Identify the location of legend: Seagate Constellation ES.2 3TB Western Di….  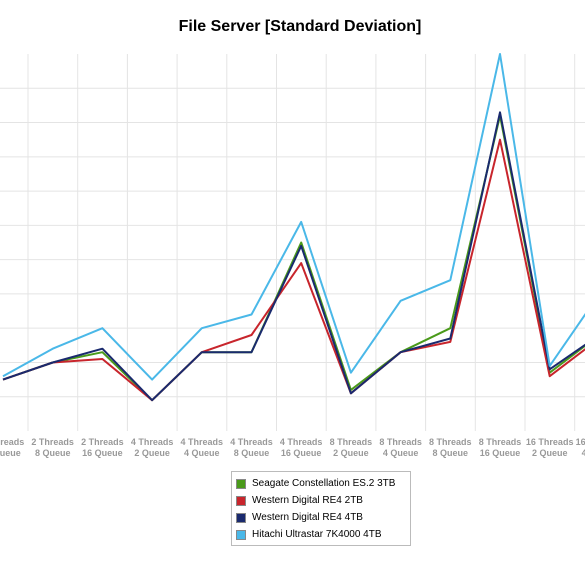
(321, 508).